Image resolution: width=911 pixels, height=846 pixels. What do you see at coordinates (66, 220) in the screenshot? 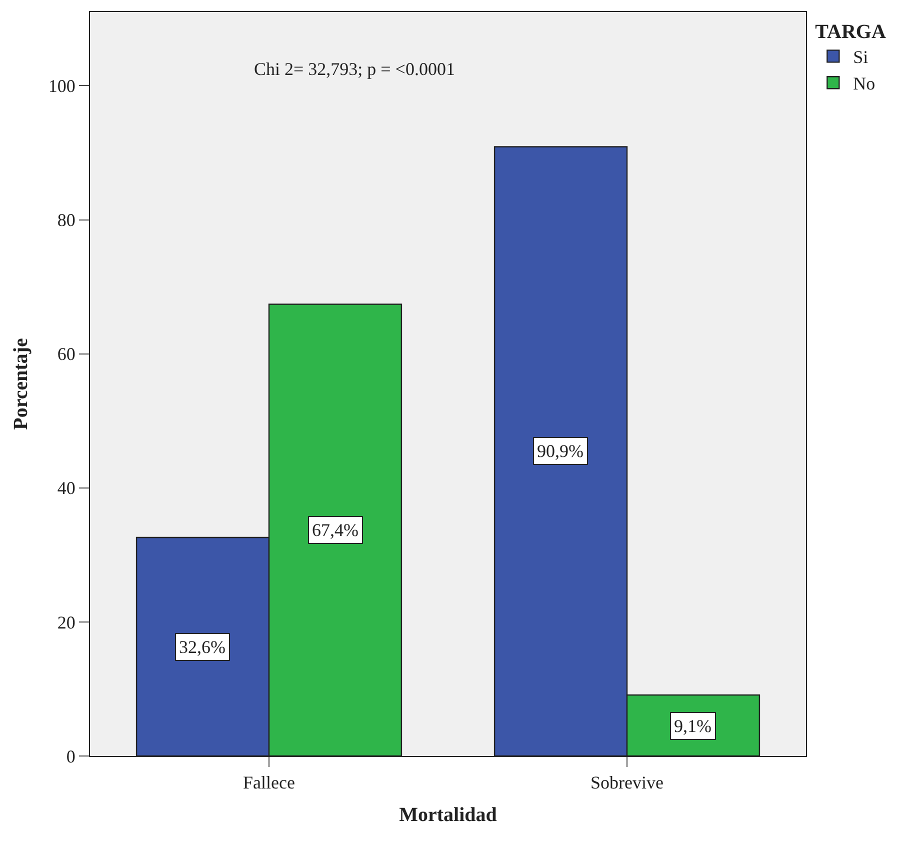
I see `y-tick-label: 80` at bounding box center [66, 220].